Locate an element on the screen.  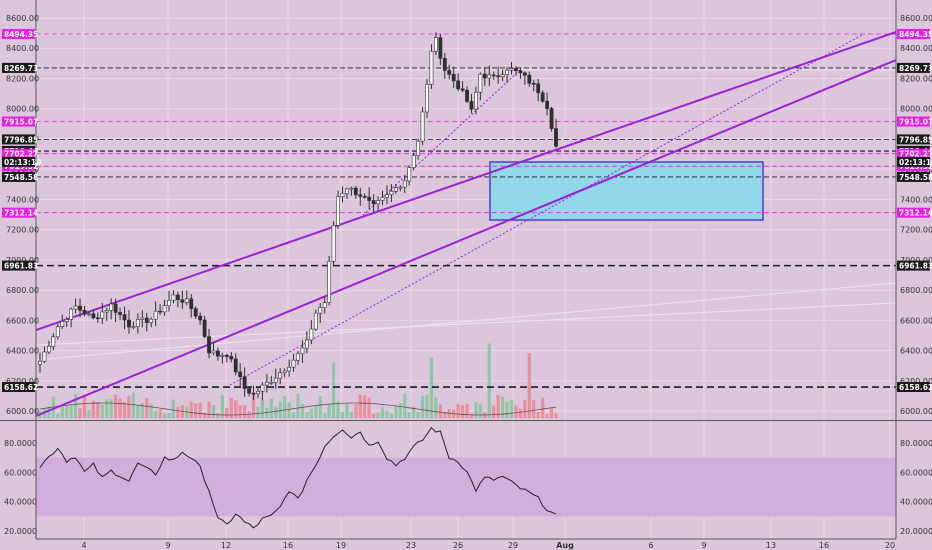
price-tick-label: 6800.00 is located at coordinates (22, 290).